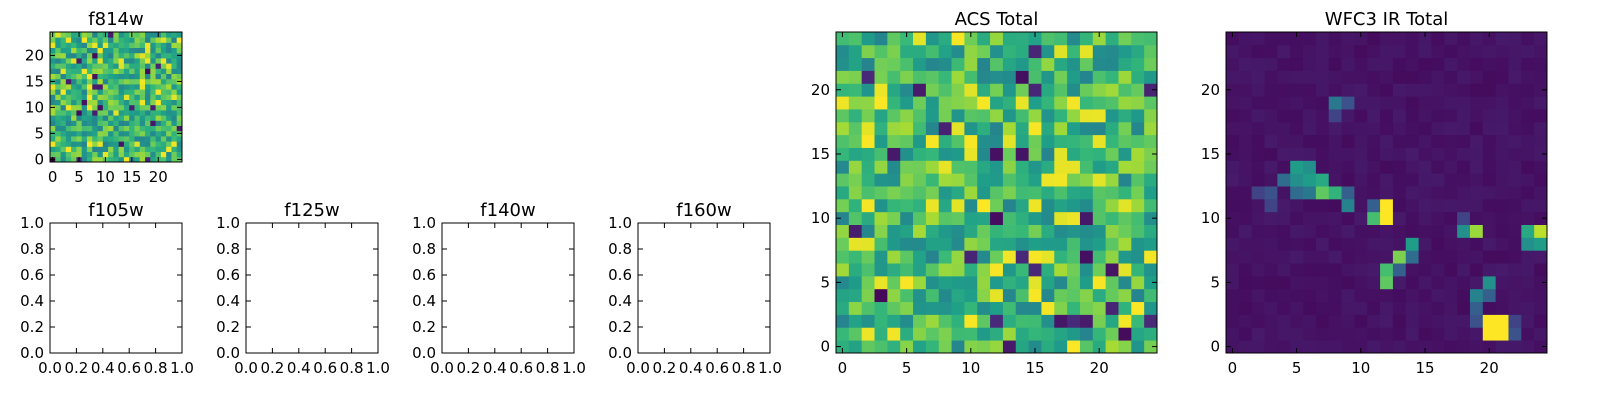 Image resolution: width=1600 pixels, height=400 pixels. I want to click on x-tick-label: 5, so click(79, 177).